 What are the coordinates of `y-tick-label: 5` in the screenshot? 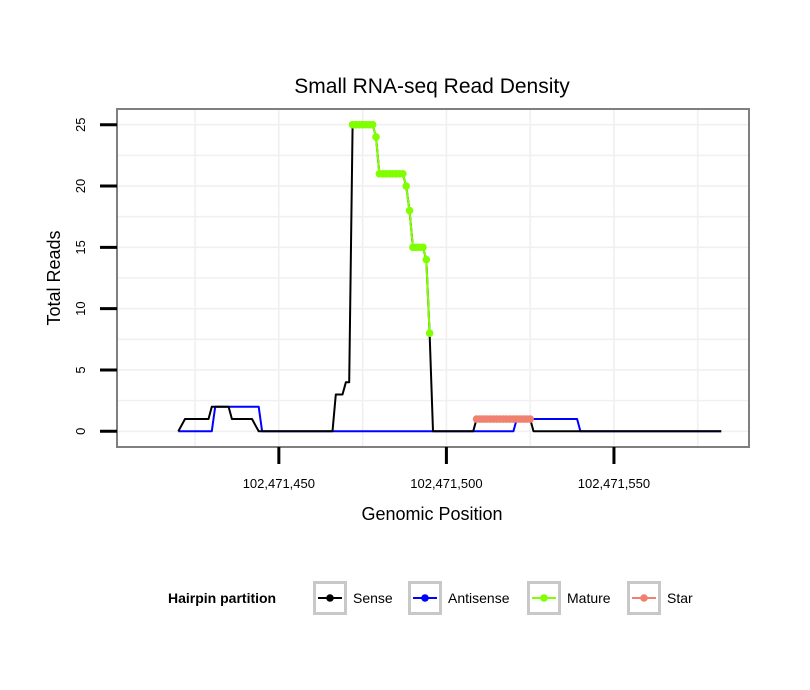 It's located at (80, 369).